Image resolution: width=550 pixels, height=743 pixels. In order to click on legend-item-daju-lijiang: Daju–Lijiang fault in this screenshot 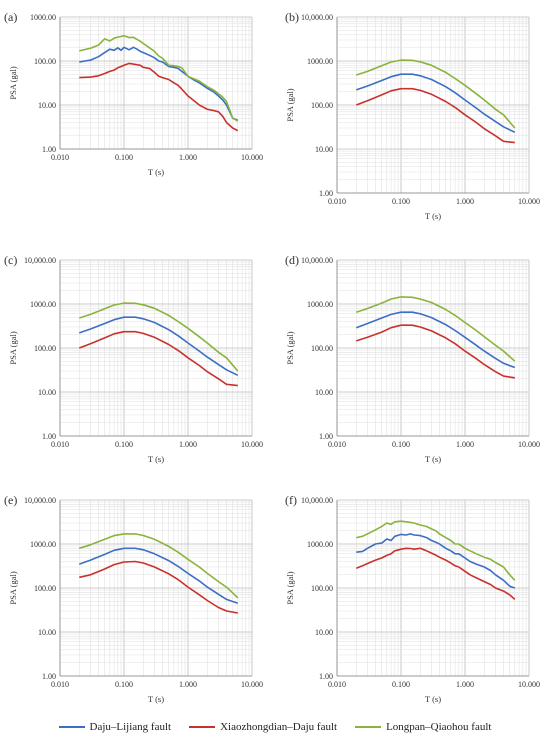, I will do `click(115, 727)`.